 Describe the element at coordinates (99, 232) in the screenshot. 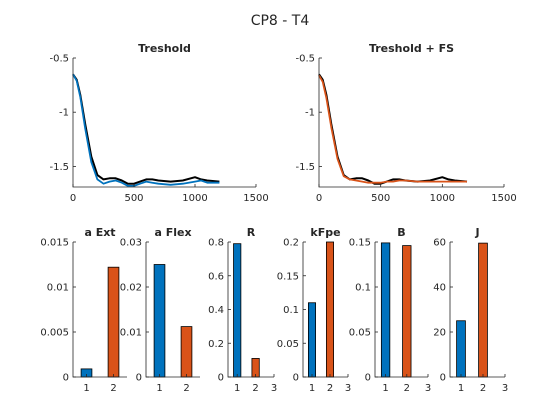

I see `subplot-title: a Ext` at that location.